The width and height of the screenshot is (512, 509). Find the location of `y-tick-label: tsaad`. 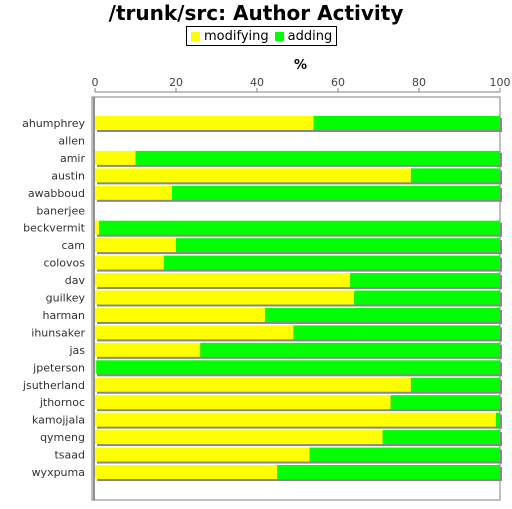

y-tick-label: tsaad is located at coordinates (69, 455).